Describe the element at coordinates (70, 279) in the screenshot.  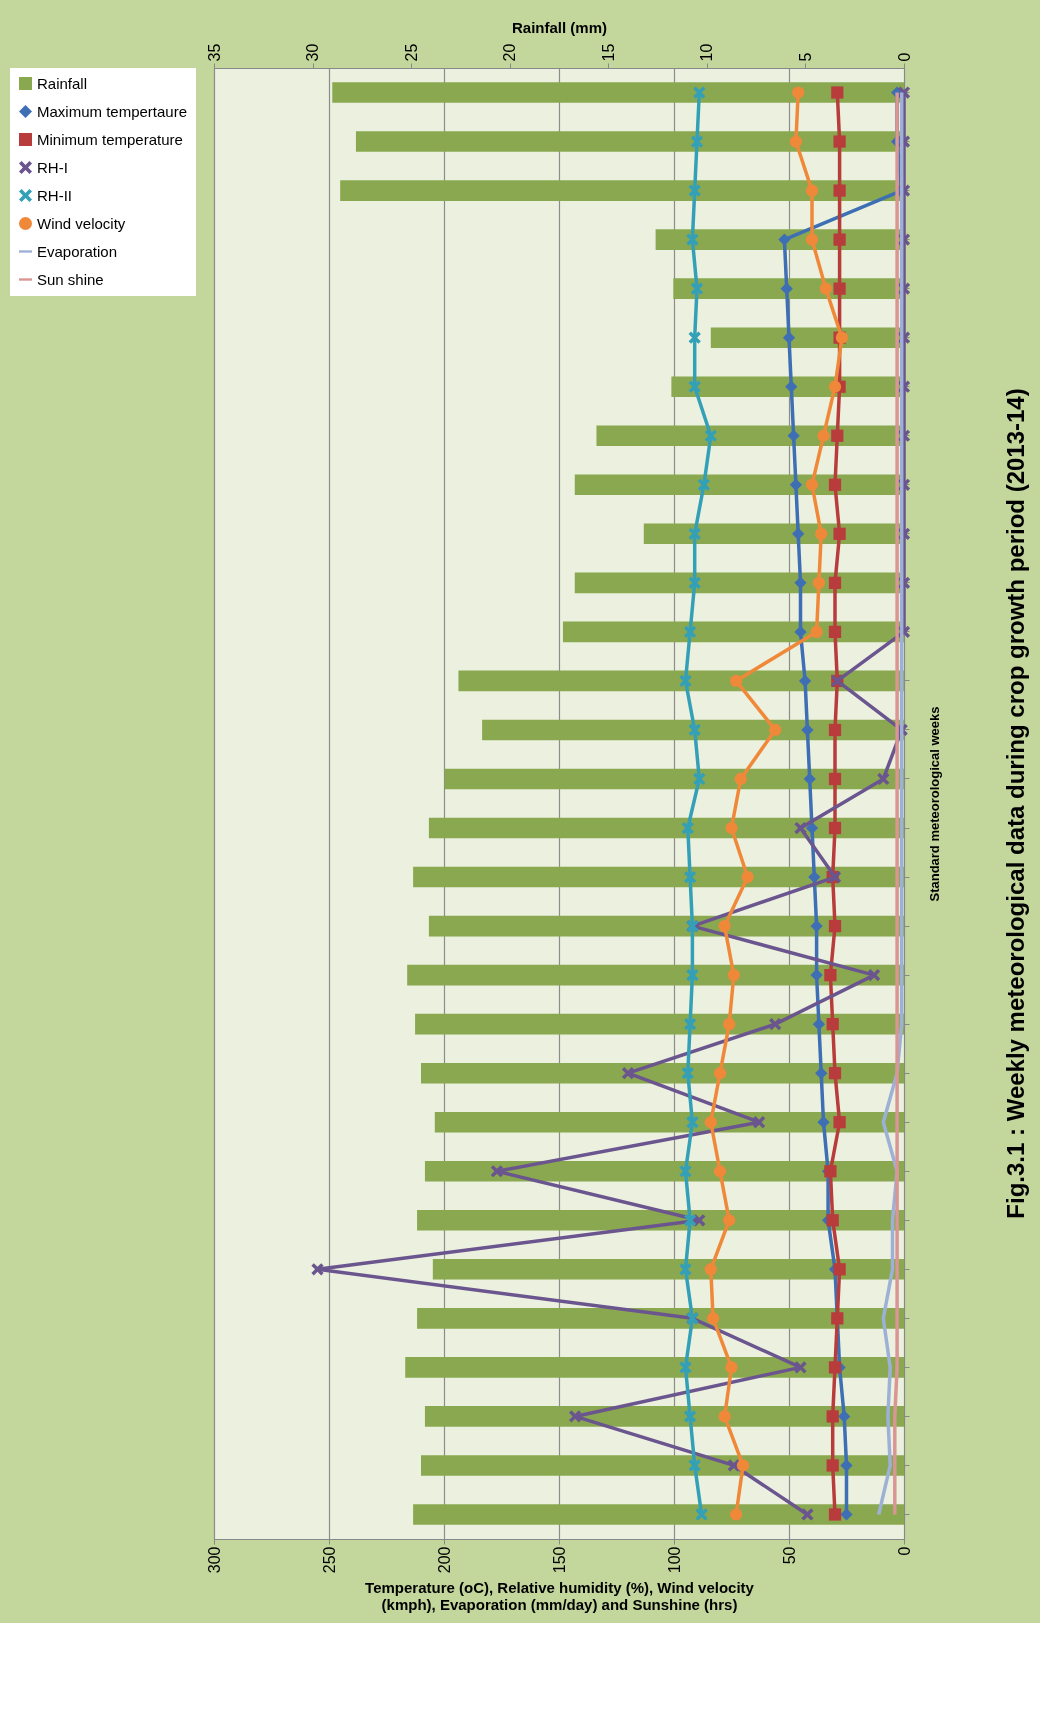
I see `legend-label: Sun shine` at that location.